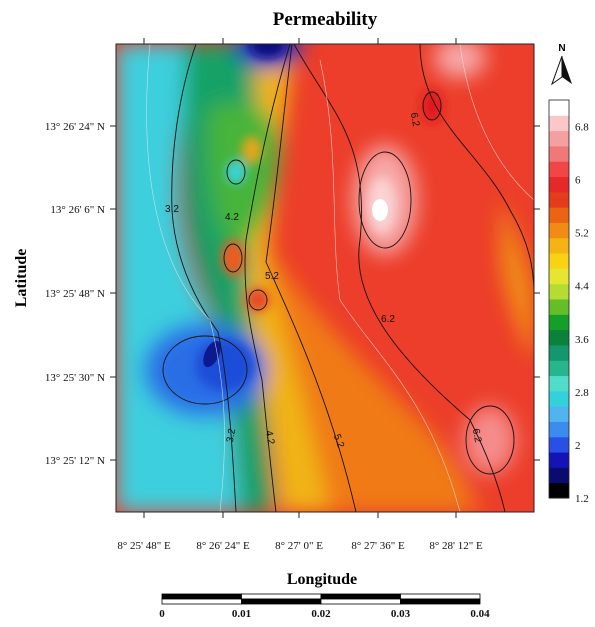 Image resolution: width=595 pixels, height=627 pixels. Describe the element at coordinates (75, 378) in the screenshot. I see `y-tick-label: 13° 25' 30" N` at that location.